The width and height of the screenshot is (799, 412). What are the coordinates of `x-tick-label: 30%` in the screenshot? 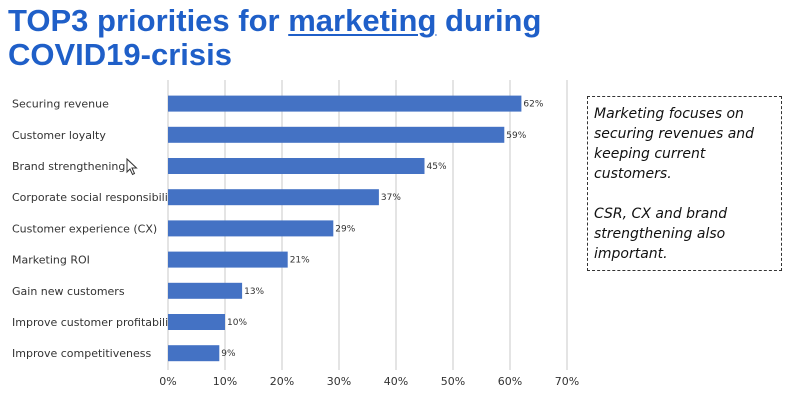 It's located at (339, 381).